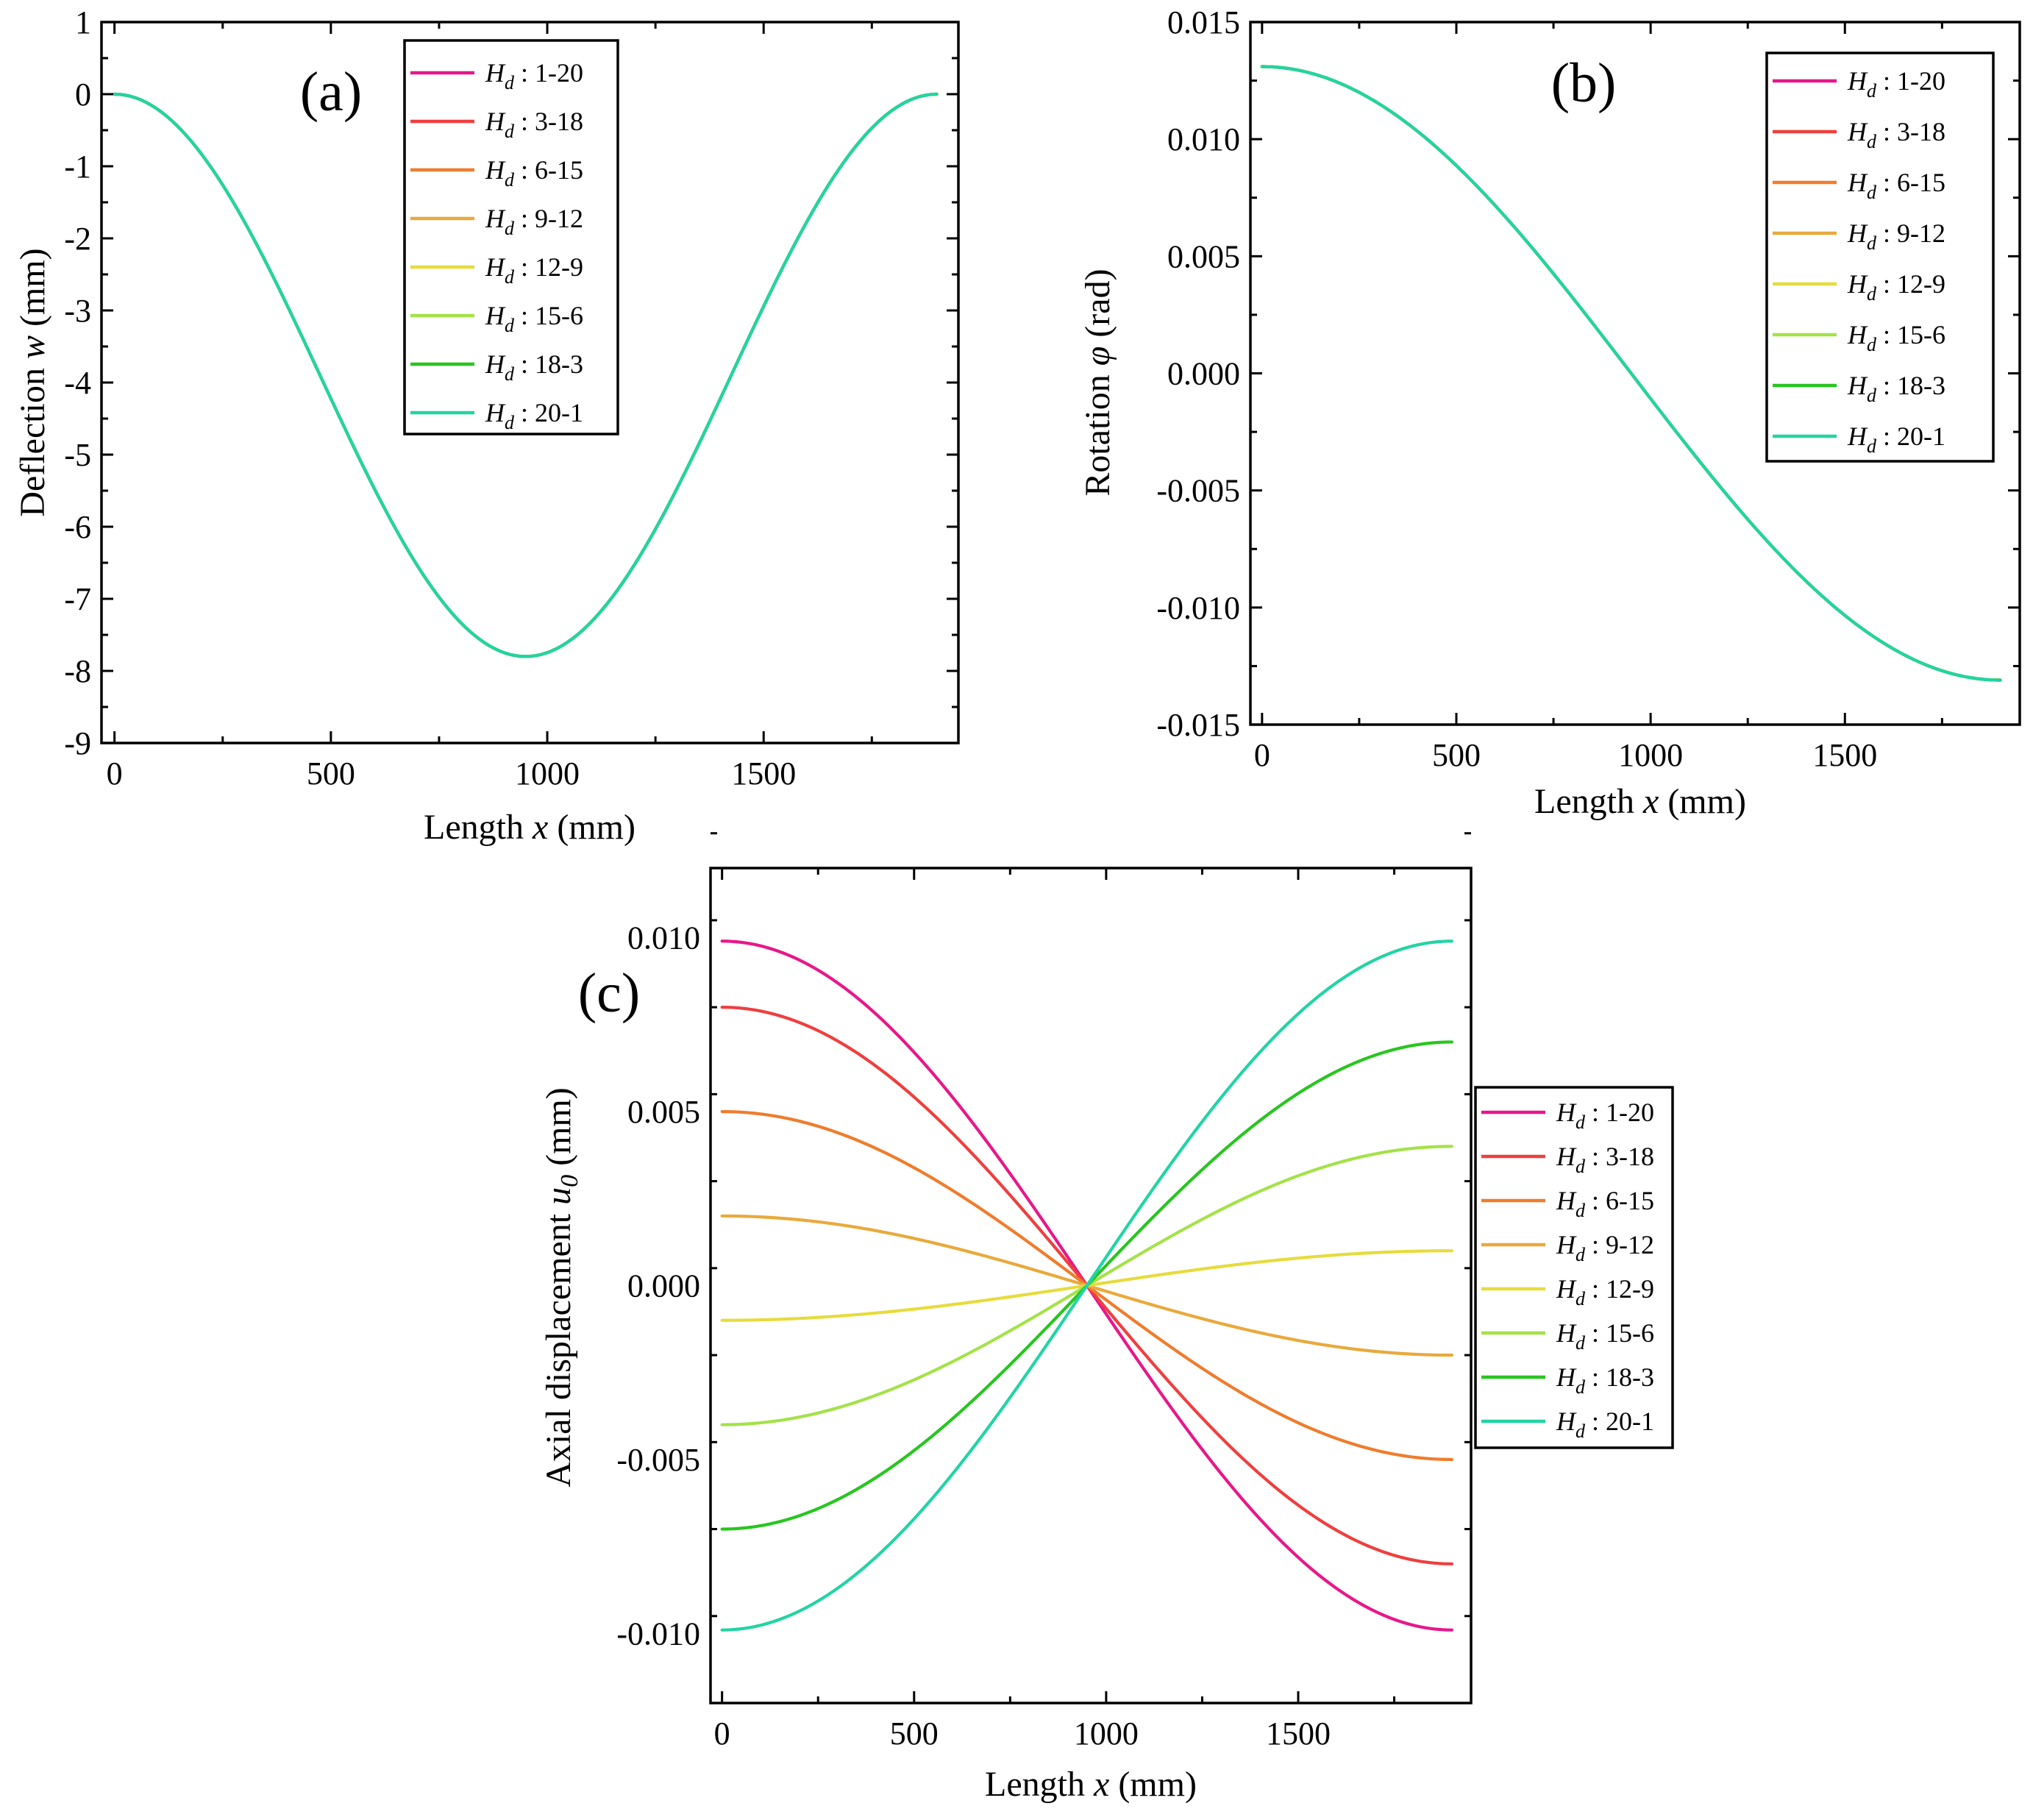  Describe the element at coordinates (77, 743) in the screenshot. I see `y-tick-label: -9` at that location.